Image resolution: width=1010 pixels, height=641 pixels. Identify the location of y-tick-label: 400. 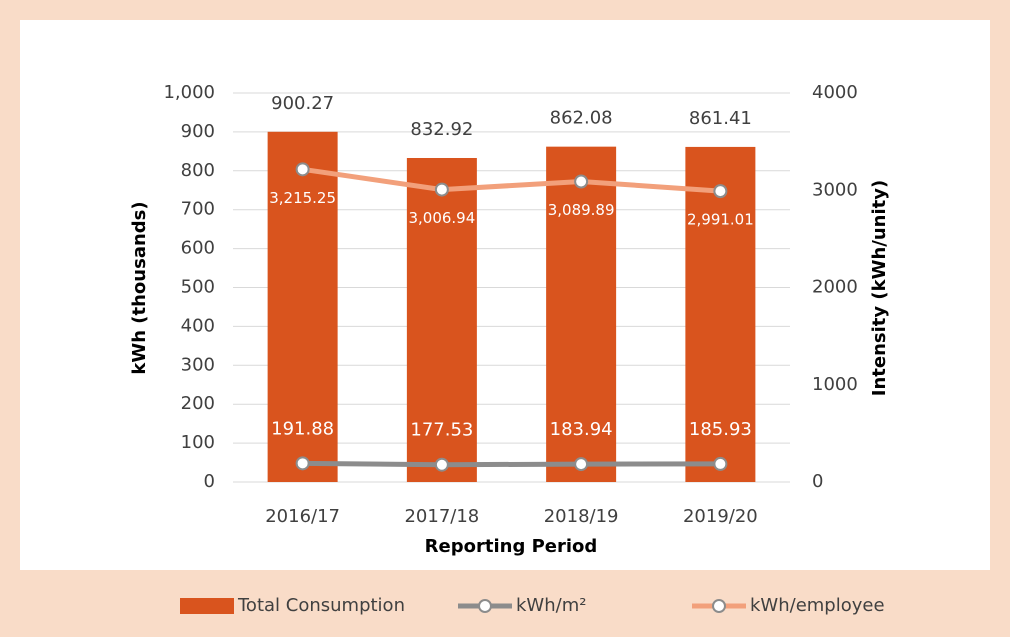
(198, 325).